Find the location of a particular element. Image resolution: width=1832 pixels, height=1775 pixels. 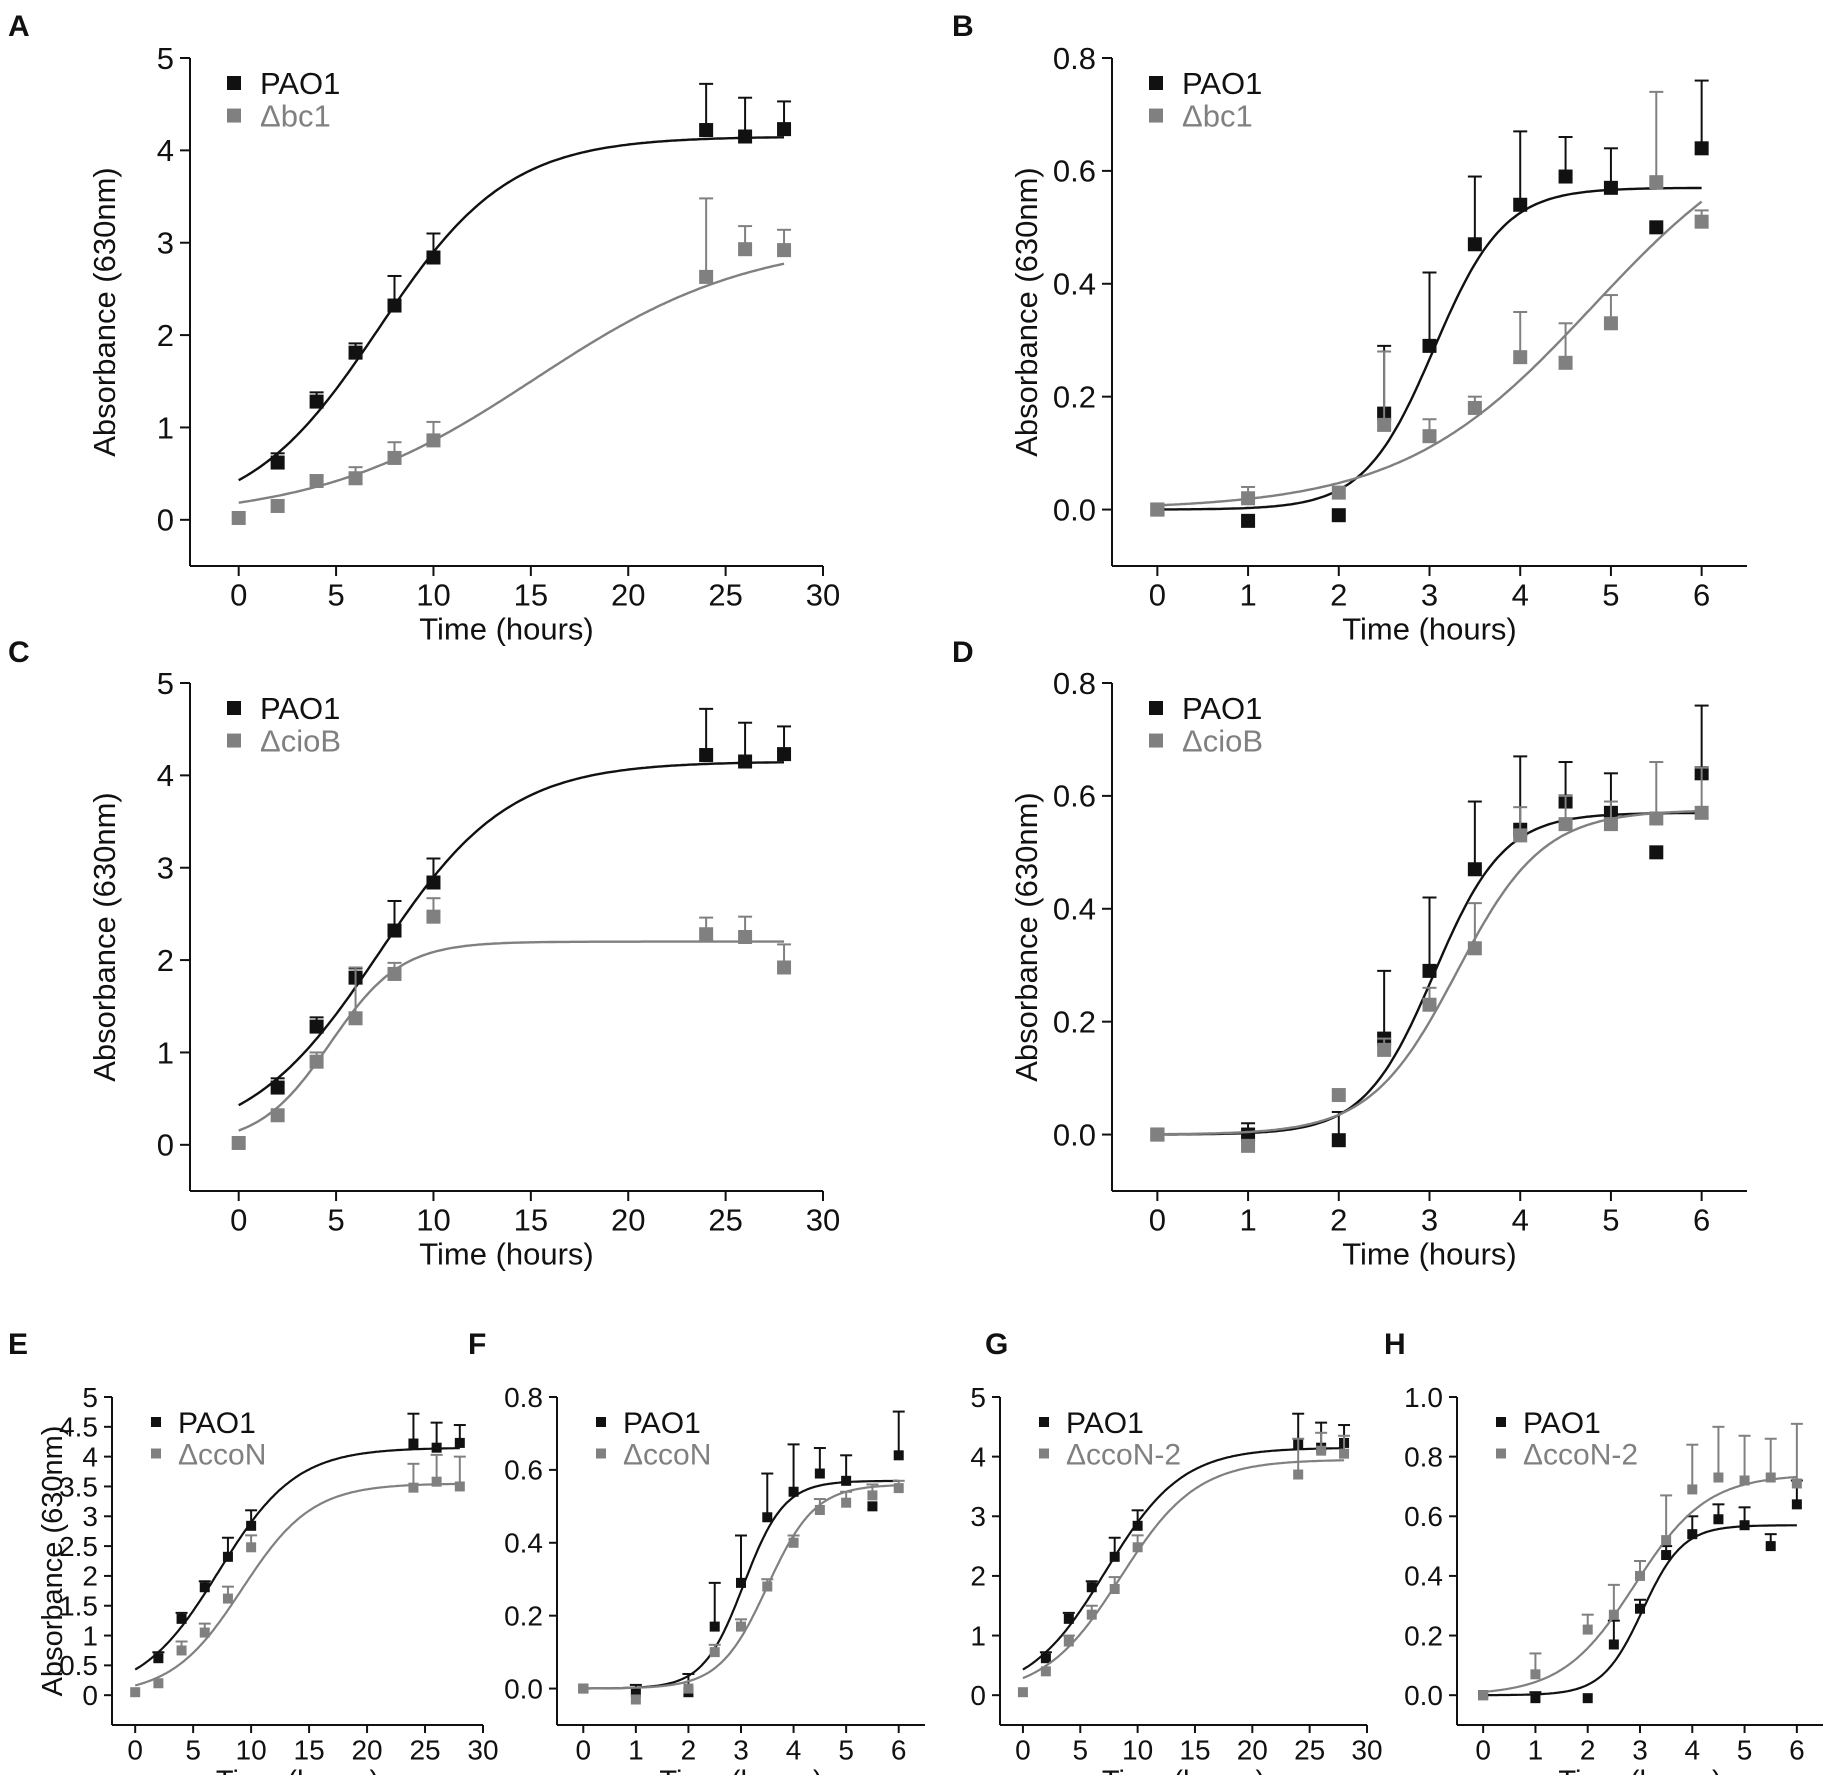

y-tick-label: 1.5 is located at coordinates (78, 1606).